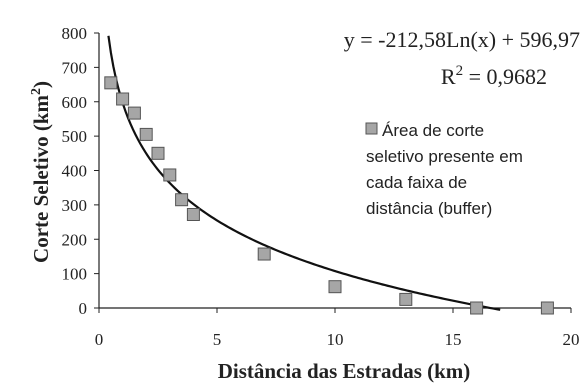 The image size is (583, 385). Describe the element at coordinates (217, 339) in the screenshot. I see `x-tick-label: 5` at that location.